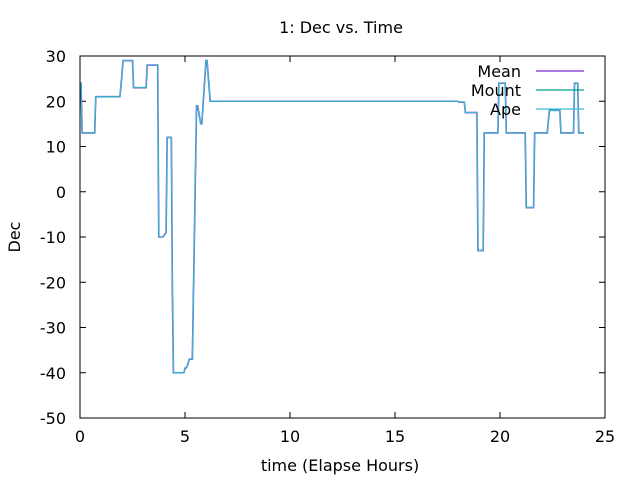 The height and width of the screenshot is (480, 640). Describe the element at coordinates (53, 282) in the screenshot. I see `y-tick-label: -20` at that location.